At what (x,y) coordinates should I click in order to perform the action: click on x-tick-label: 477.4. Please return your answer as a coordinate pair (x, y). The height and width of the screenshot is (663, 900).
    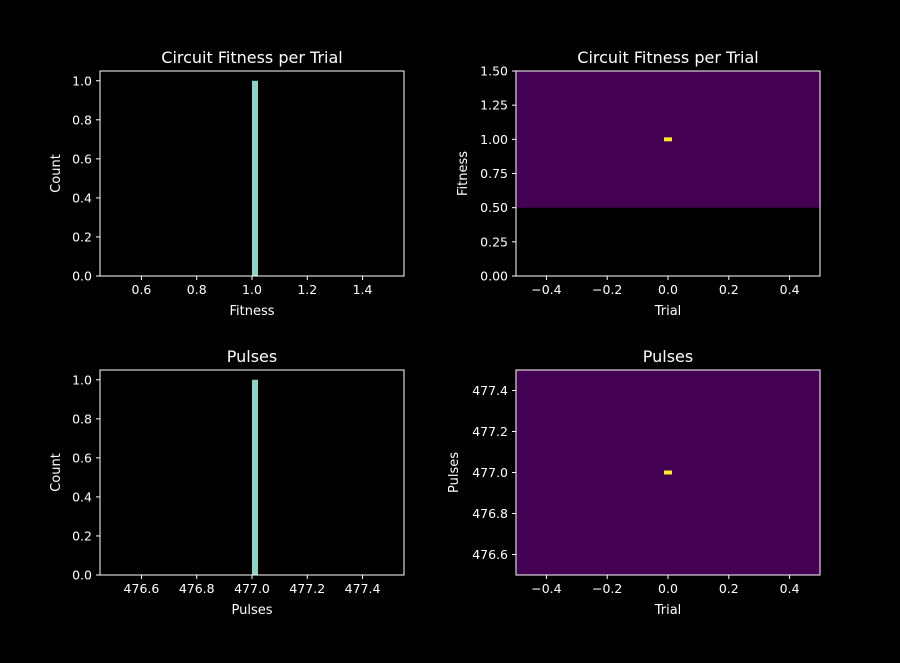
    Looking at the image, I should click on (363, 588).